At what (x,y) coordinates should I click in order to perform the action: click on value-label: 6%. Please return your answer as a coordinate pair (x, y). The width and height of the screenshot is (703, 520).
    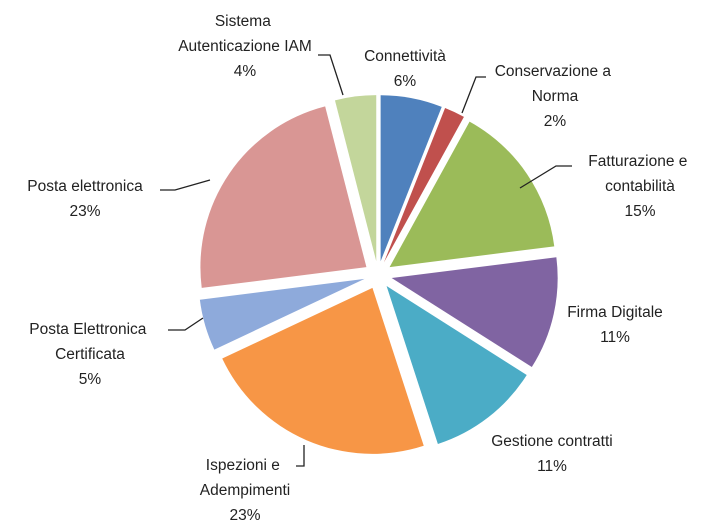
    Looking at the image, I should click on (405, 81).